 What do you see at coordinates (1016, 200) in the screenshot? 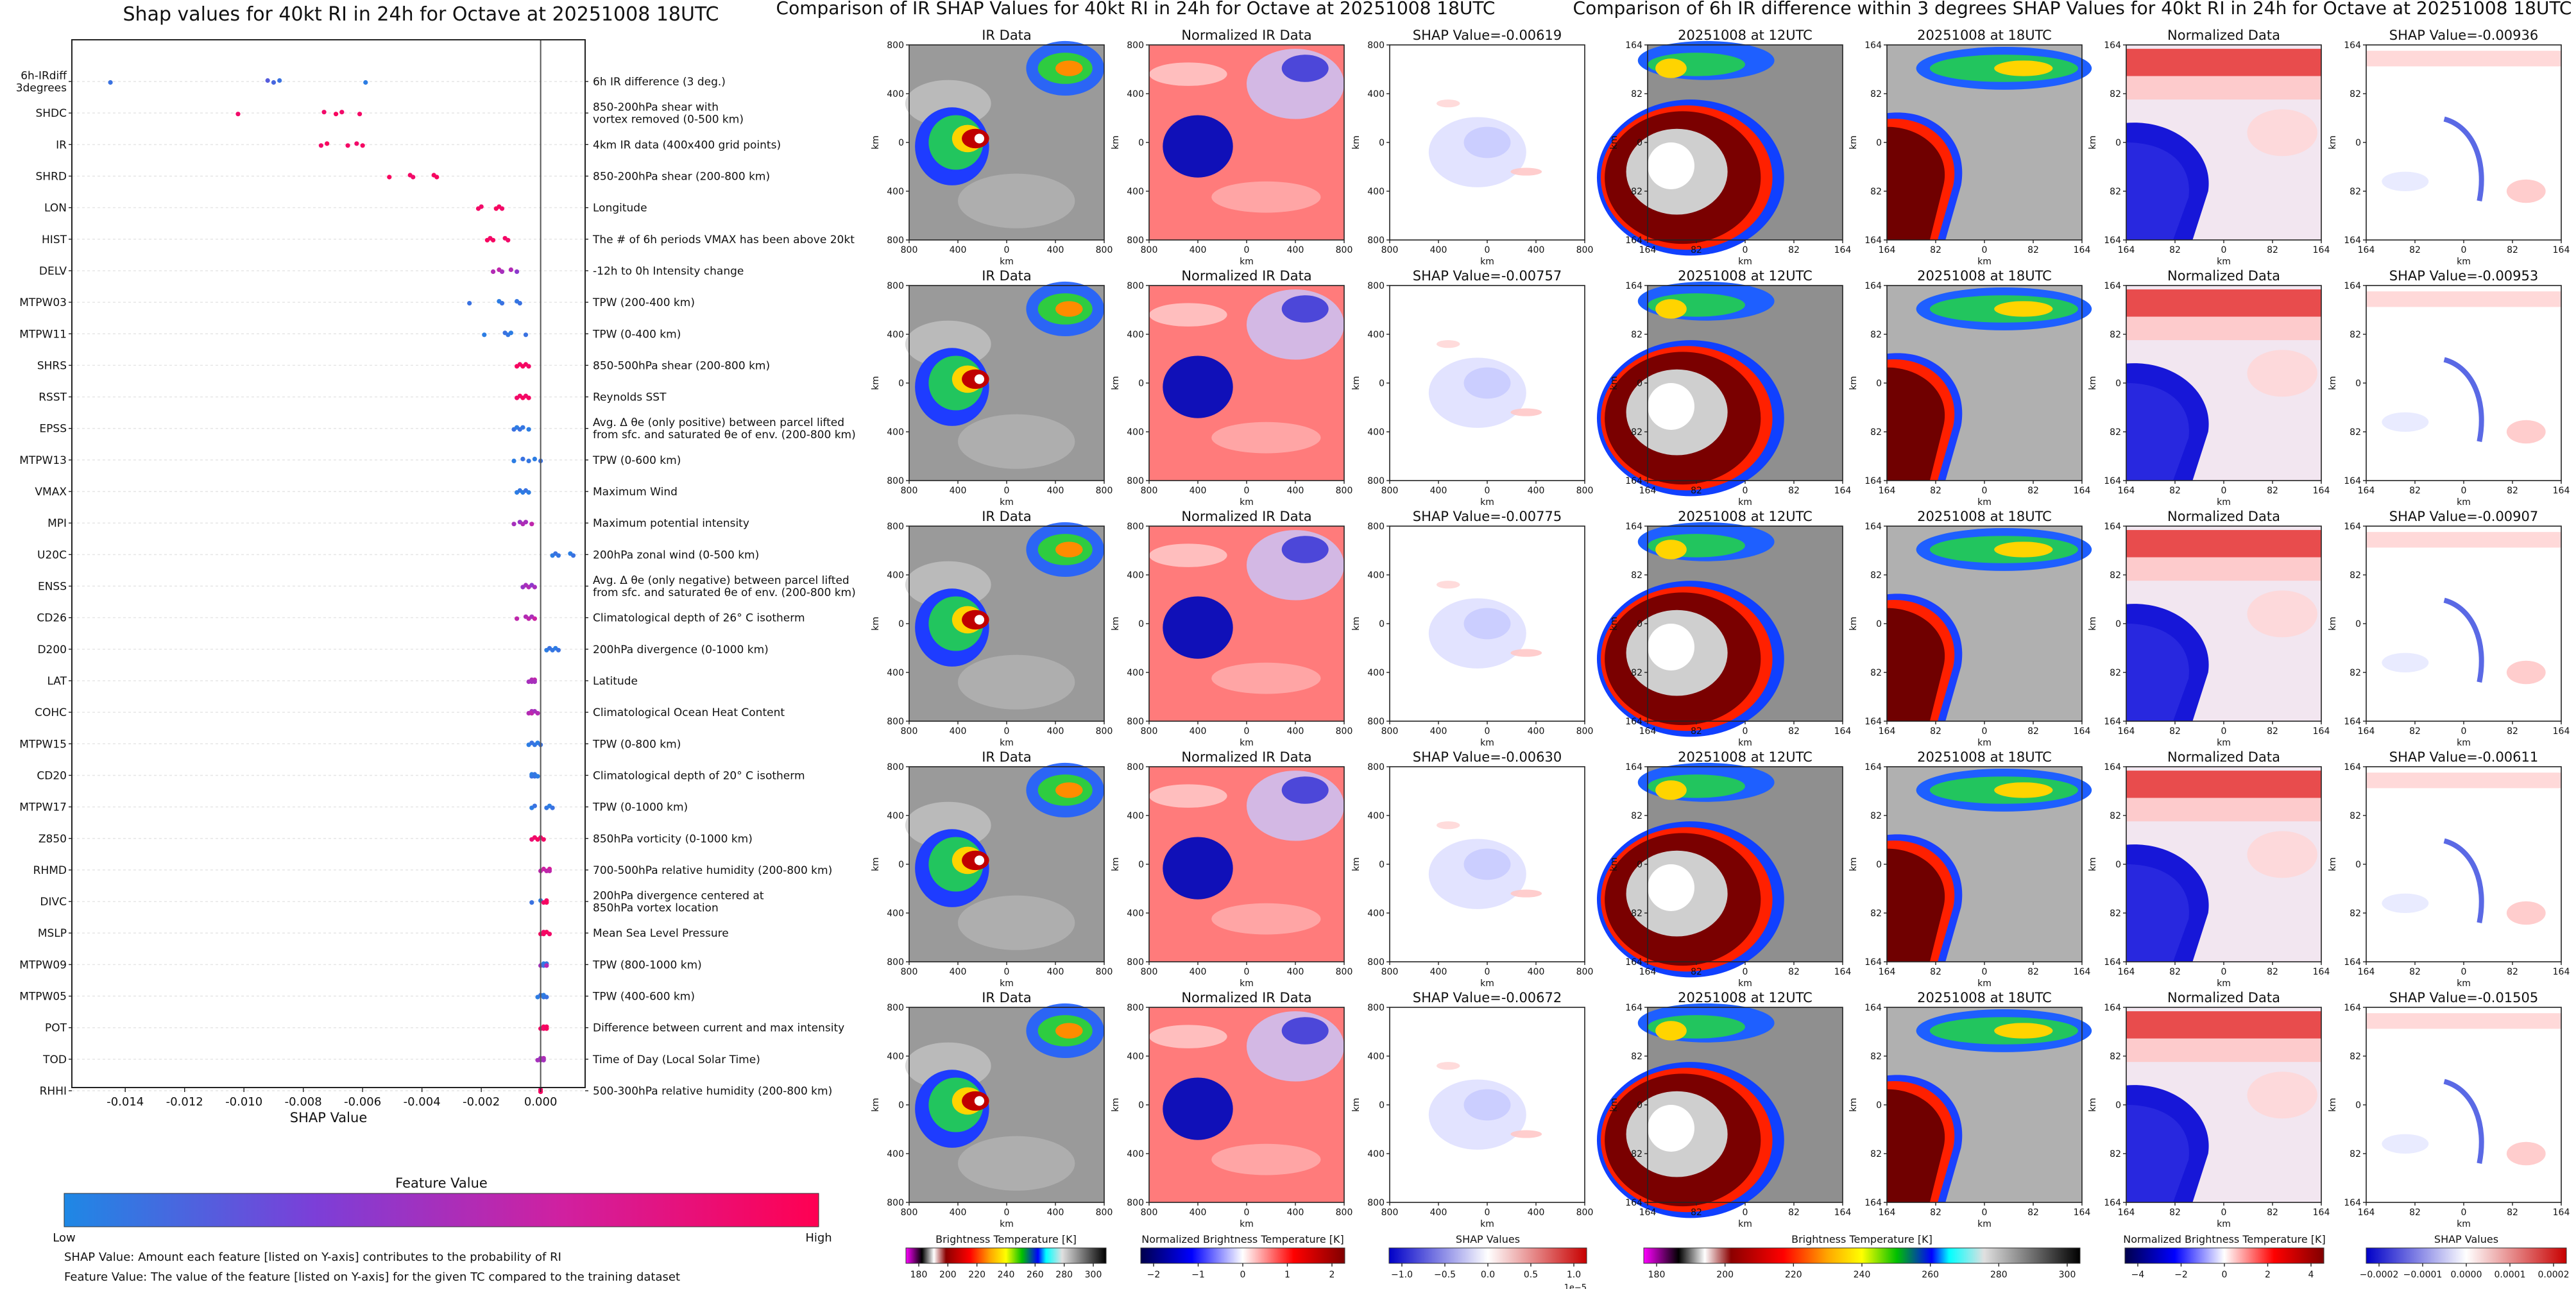
I see `ir-cloud-band` at bounding box center [1016, 200].